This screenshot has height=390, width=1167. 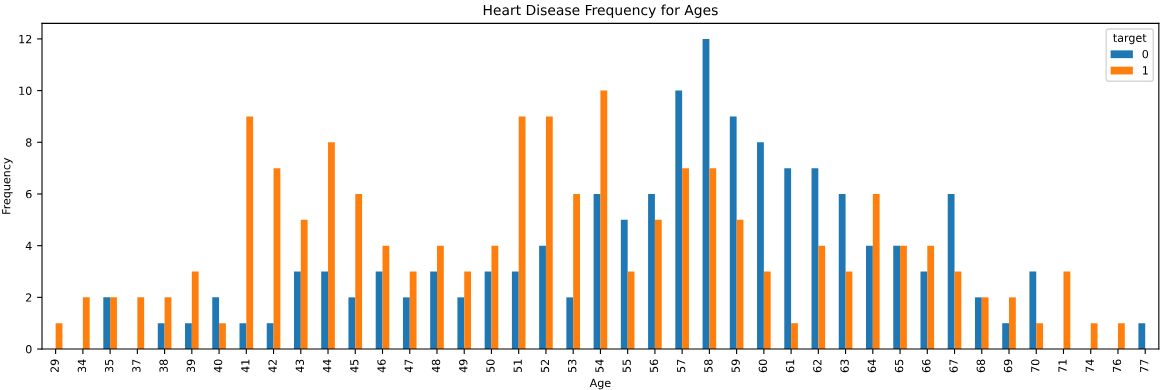 I want to click on x-tick-label: 59, so click(x=735, y=366).